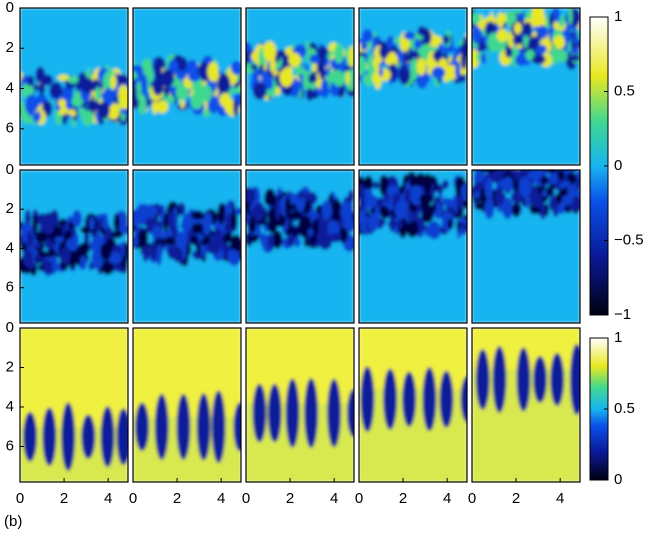 This screenshot has height=539, width=646. What do you see at coordinates (10, 87) in the screenshot?
I see `y-tick-label: 4` at bounding box center [10, 87].